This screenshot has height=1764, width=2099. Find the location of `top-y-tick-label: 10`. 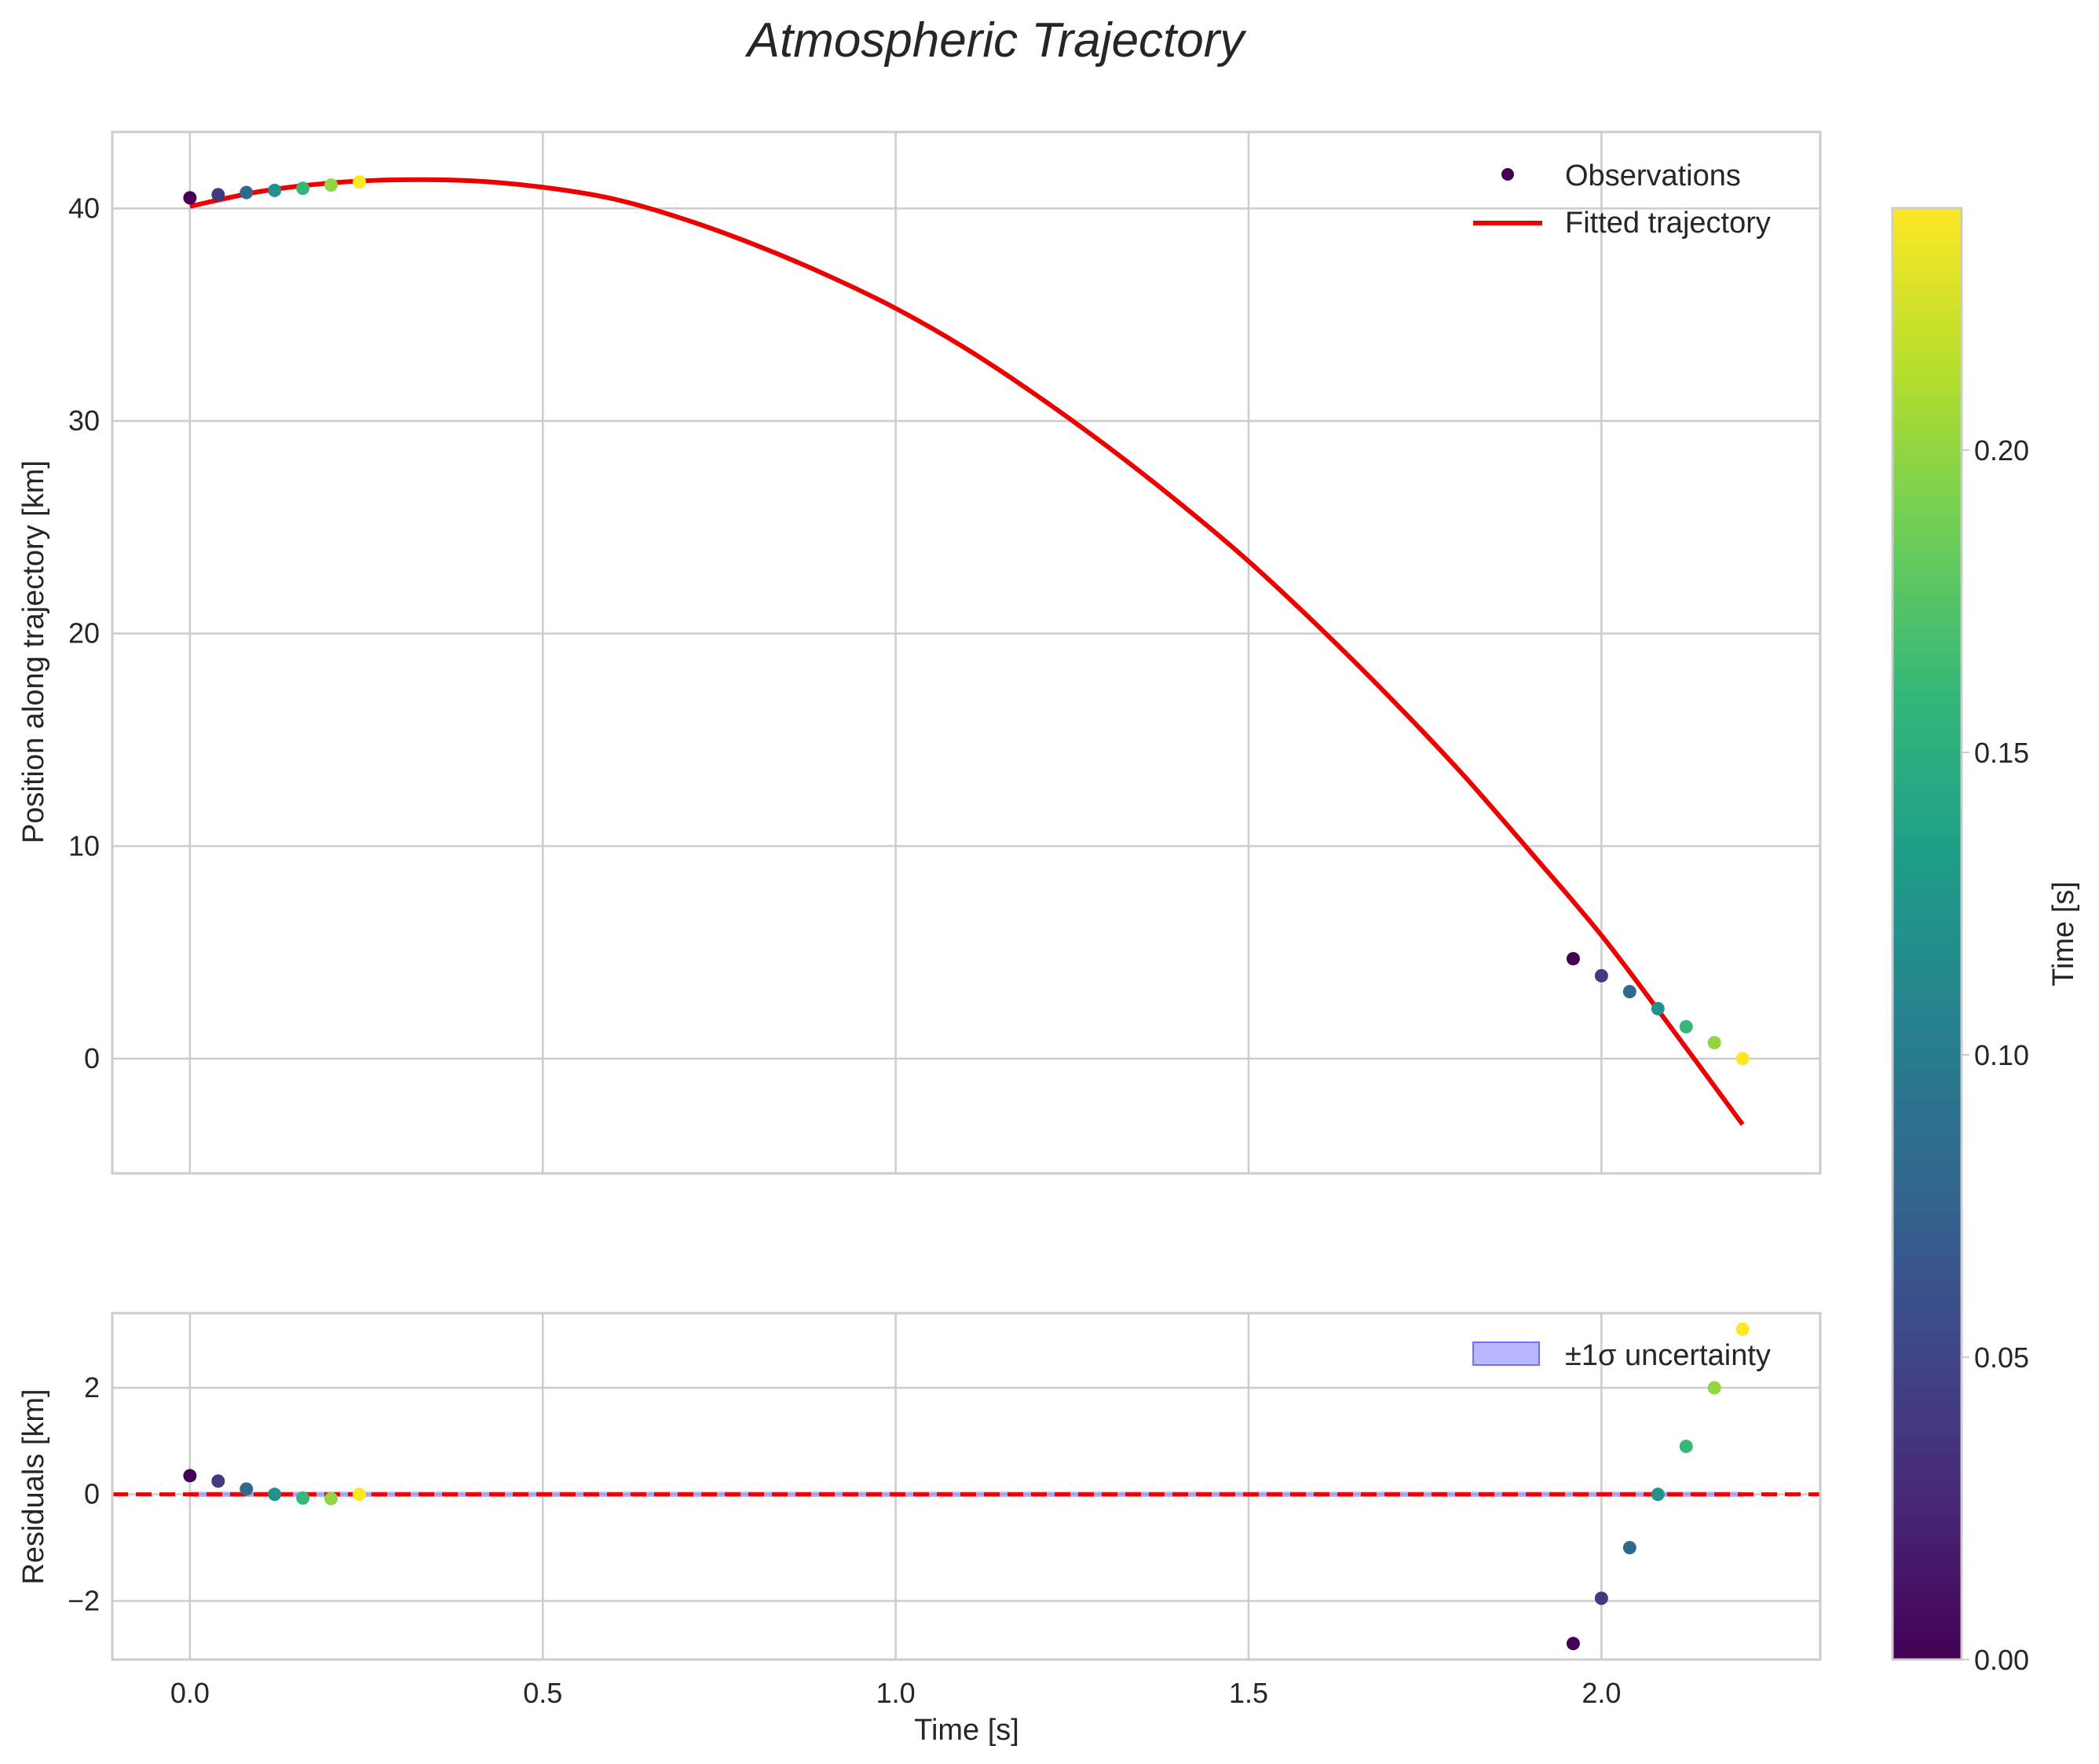

top-y-tick-label: 10 is located at coordinates (84, 845).